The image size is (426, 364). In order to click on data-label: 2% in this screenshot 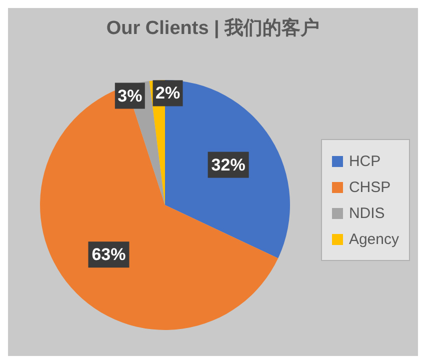, I will do `click(167, 93)`.